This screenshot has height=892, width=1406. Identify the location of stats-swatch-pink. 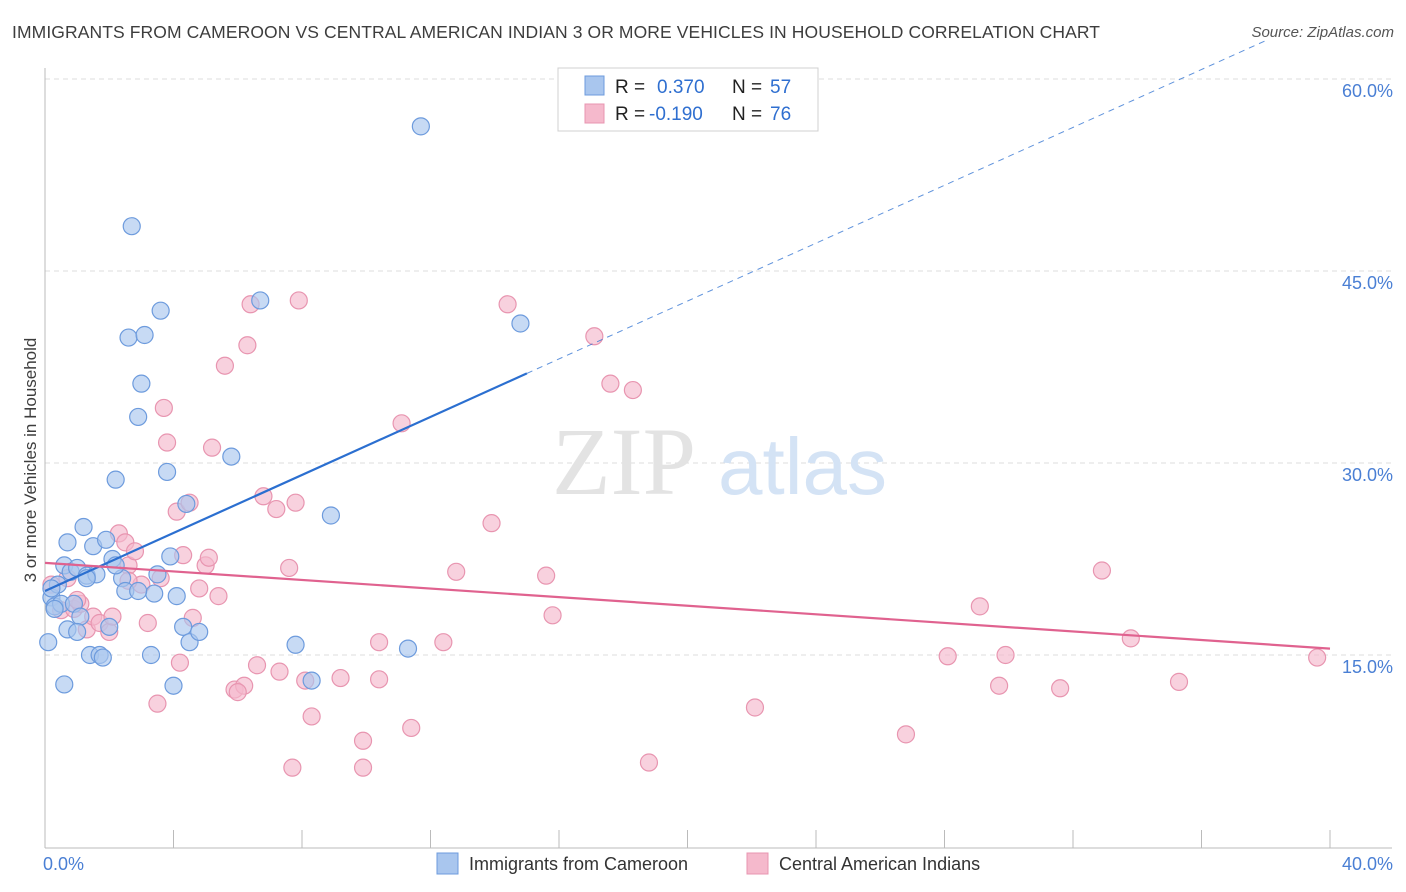
(594, 113).